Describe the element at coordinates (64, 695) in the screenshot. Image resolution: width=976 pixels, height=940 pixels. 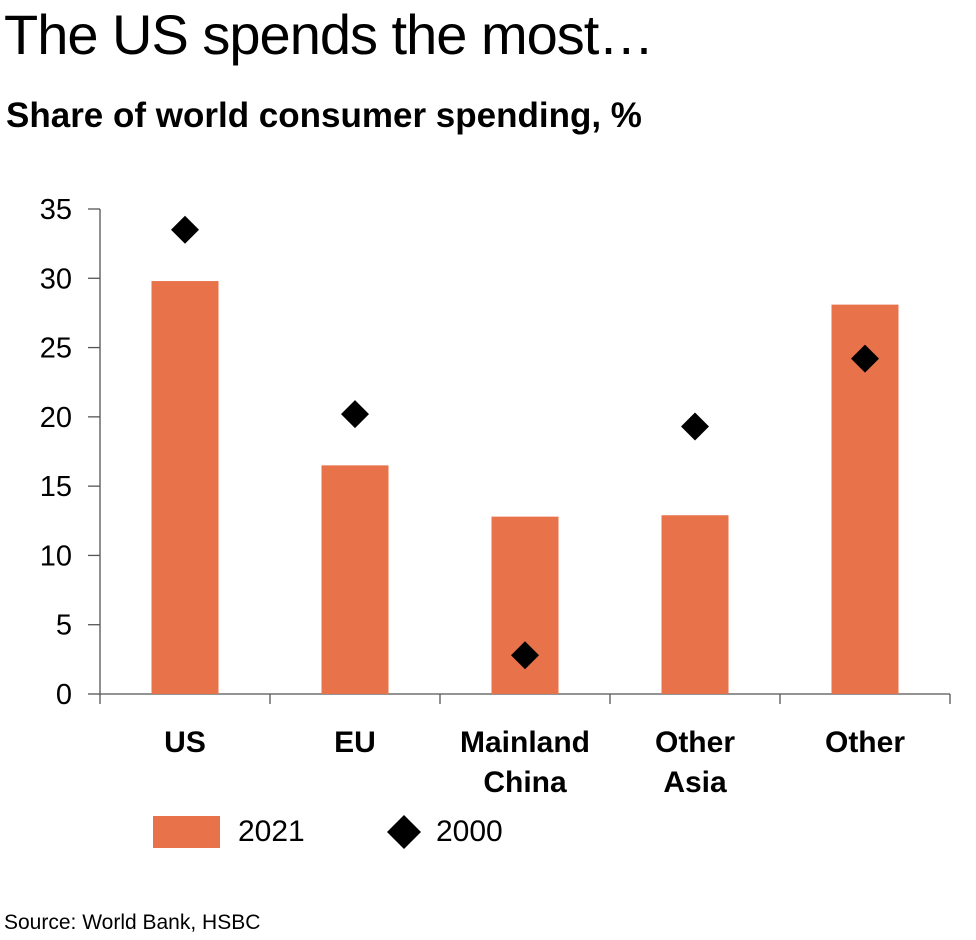
I see `y-tick-label: 0` at that location.